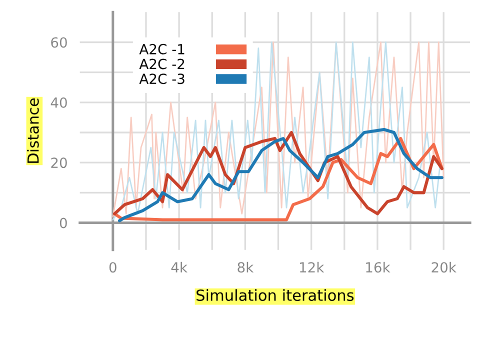 This screenshot has height=347, width=499. I want to click on legend-label: A2C -3, so click(161, 79).